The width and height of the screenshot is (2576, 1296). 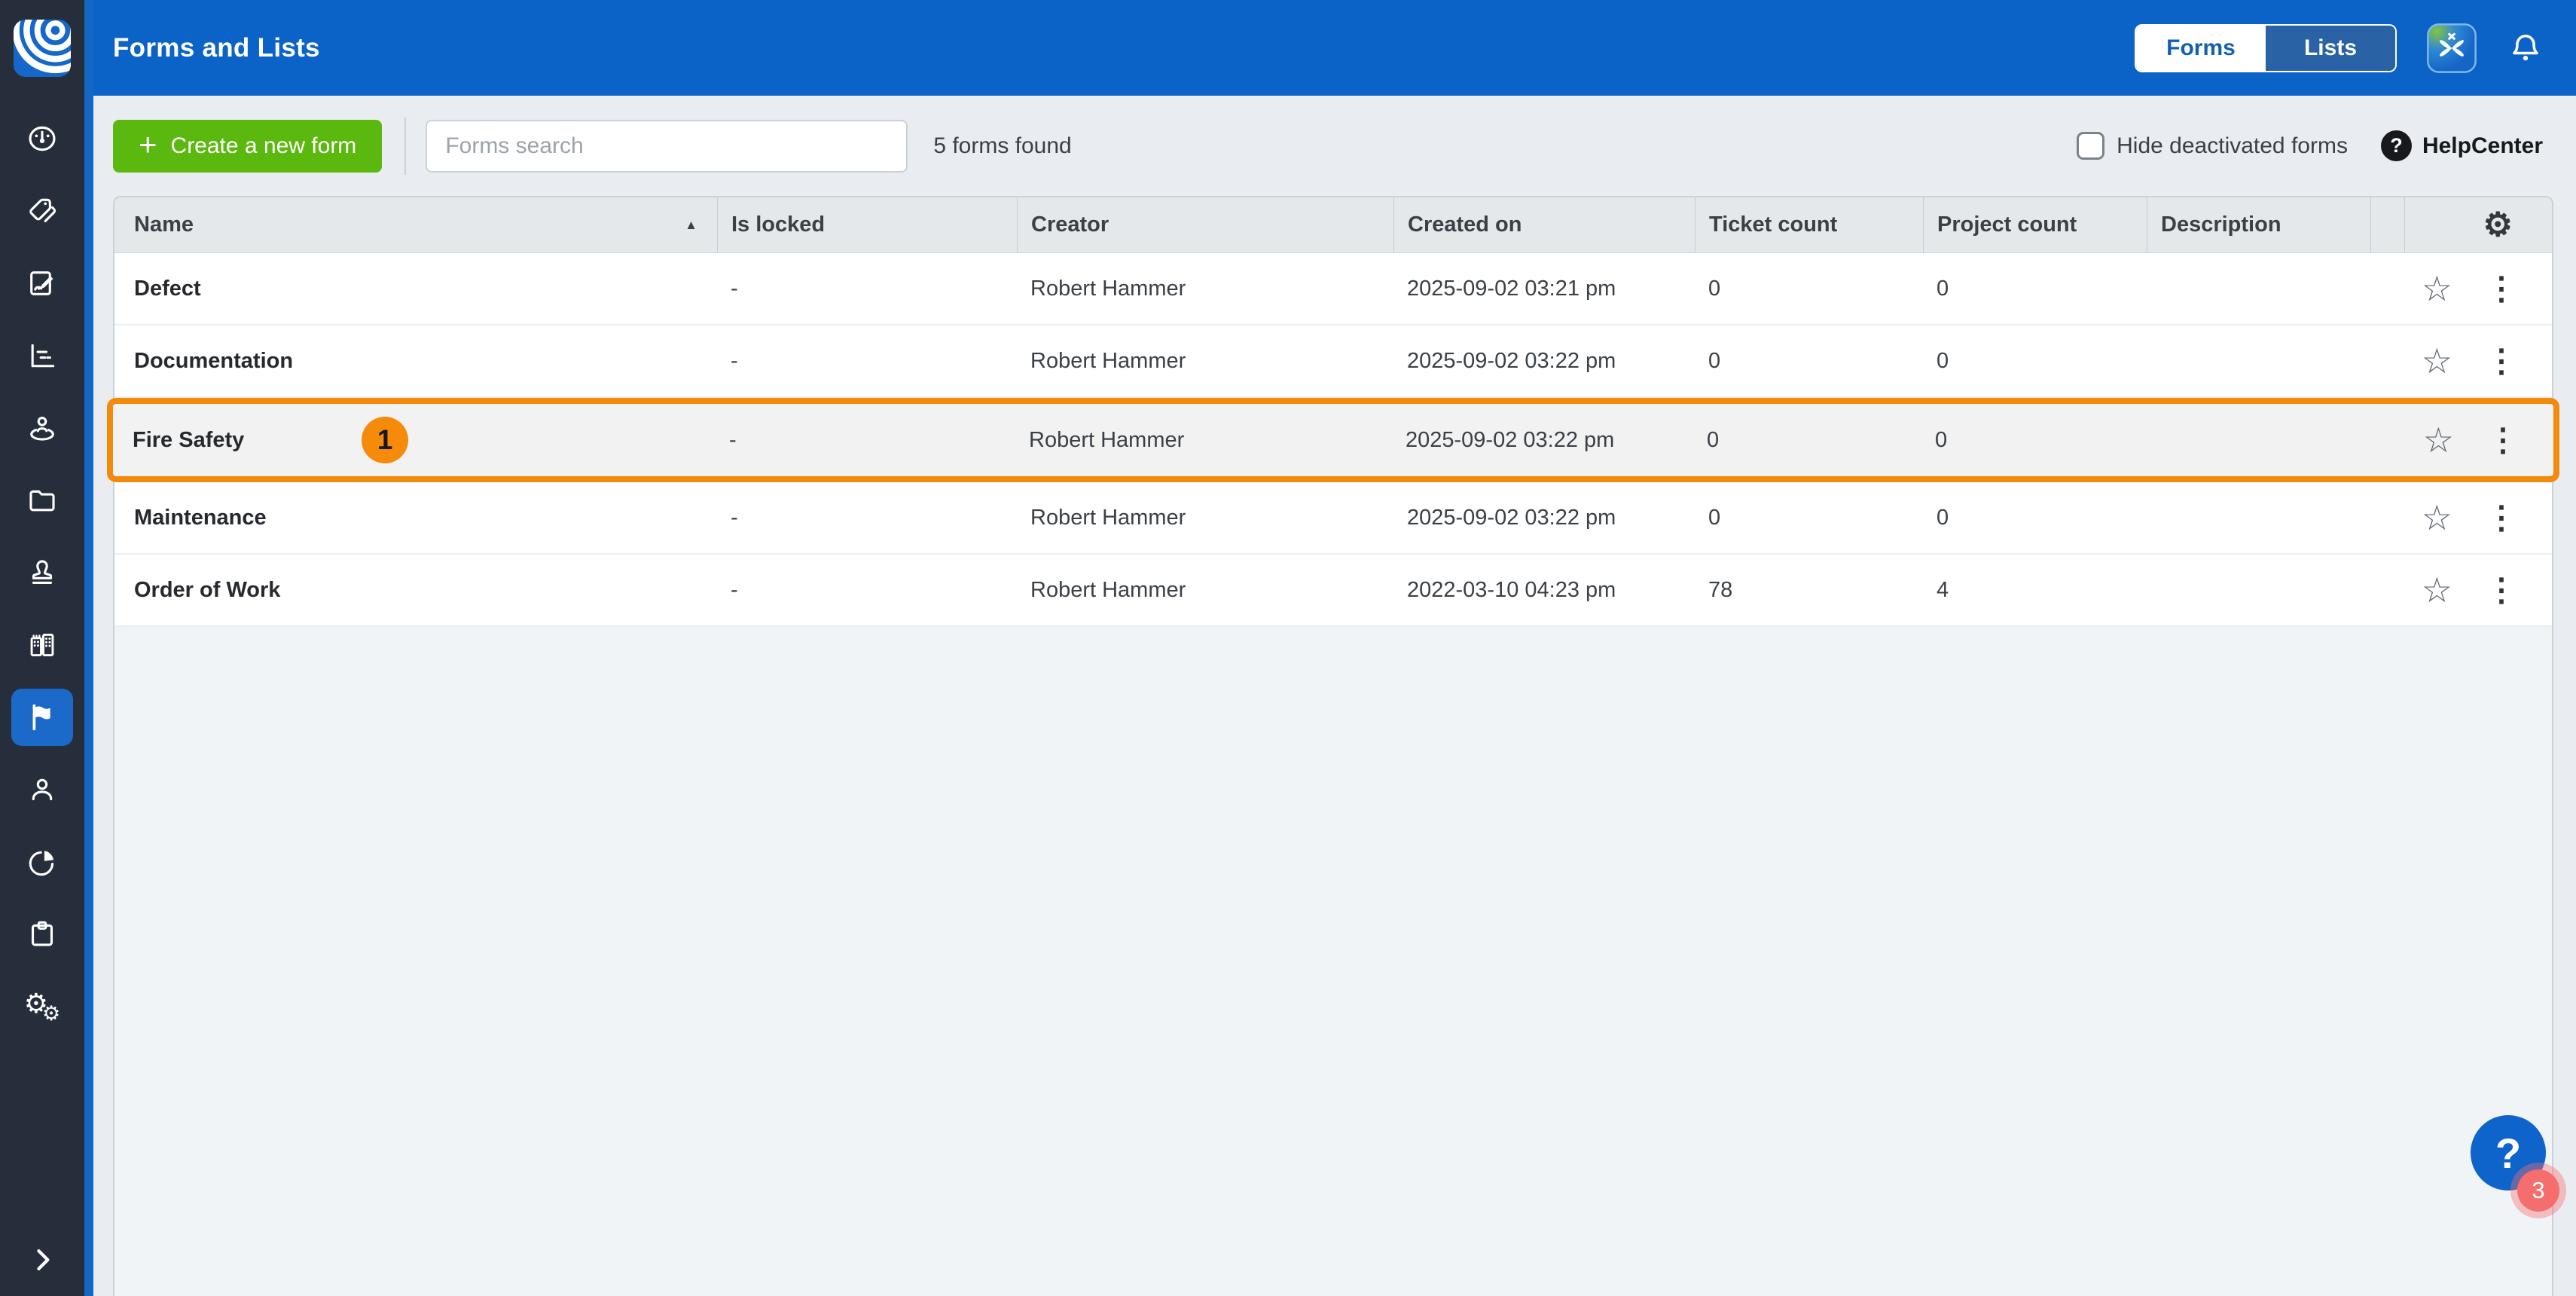 I want to click on column-label: Creator, so click(x=1070, y=224).